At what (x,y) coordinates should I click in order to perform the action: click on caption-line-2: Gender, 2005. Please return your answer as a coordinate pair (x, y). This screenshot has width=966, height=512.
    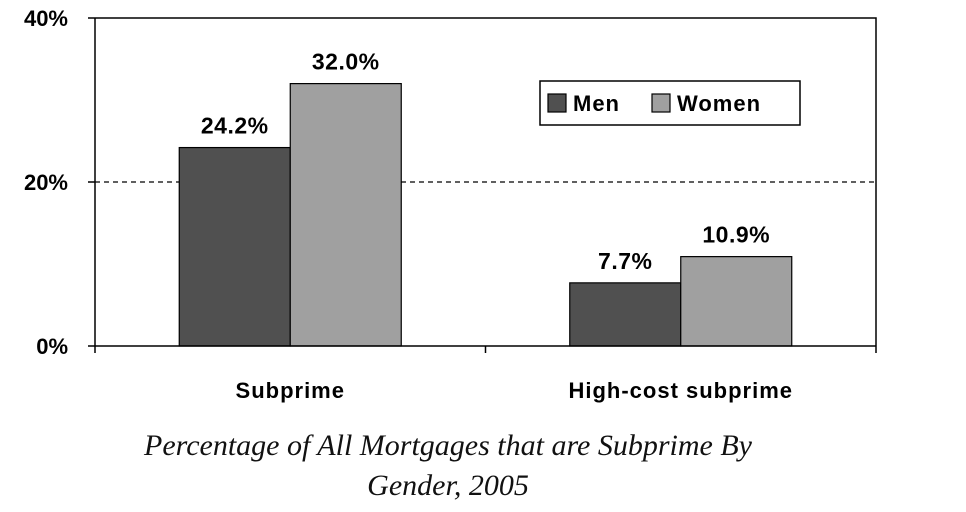
    Looking at the image, I should click on (448, 485).